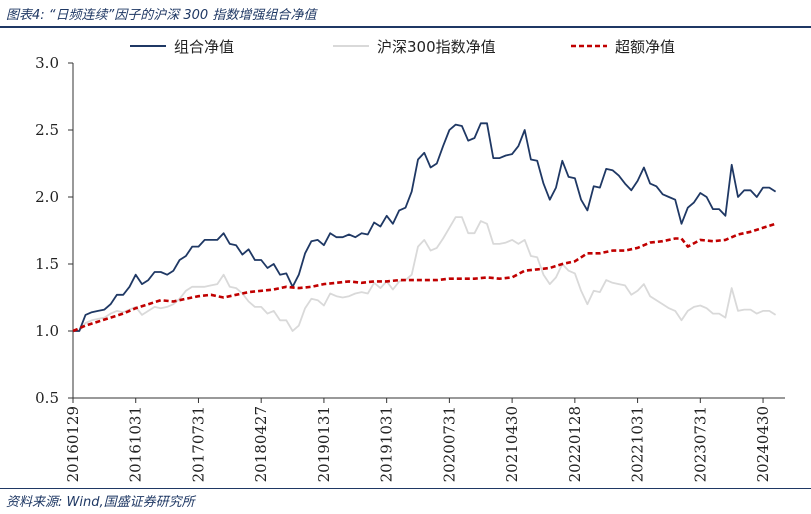 The image size is (811, 514). Describe the element at coordinates (324, 444) in the screenshot. I see `x-tick-label: 20190131` at that location.